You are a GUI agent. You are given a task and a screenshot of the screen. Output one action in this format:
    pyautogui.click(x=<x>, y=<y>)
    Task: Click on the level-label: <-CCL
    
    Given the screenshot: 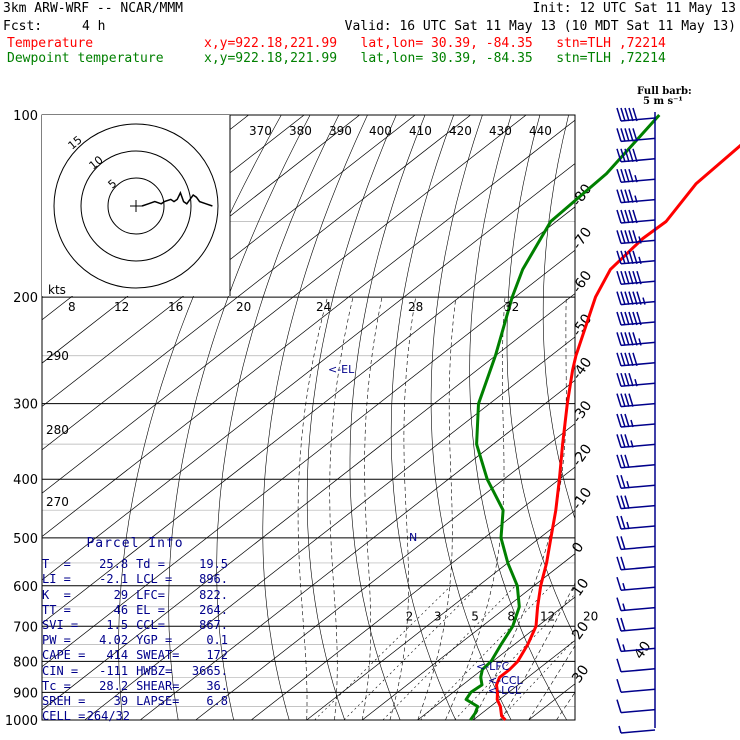 What is the action you would take?
    pyautogui.click(x=506, y=680)
    